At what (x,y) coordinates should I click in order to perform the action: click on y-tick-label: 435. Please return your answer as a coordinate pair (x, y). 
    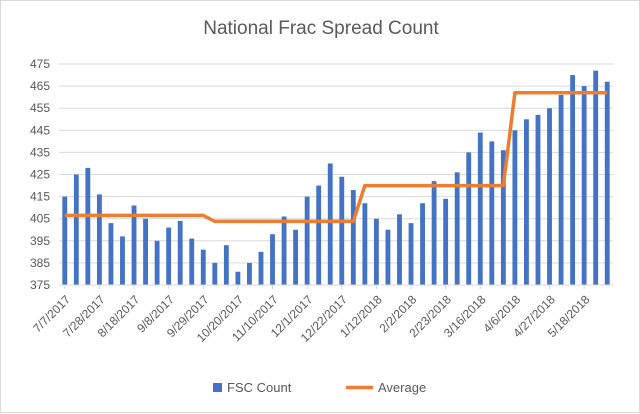
    Looking at the image, I should click on (40, 152).